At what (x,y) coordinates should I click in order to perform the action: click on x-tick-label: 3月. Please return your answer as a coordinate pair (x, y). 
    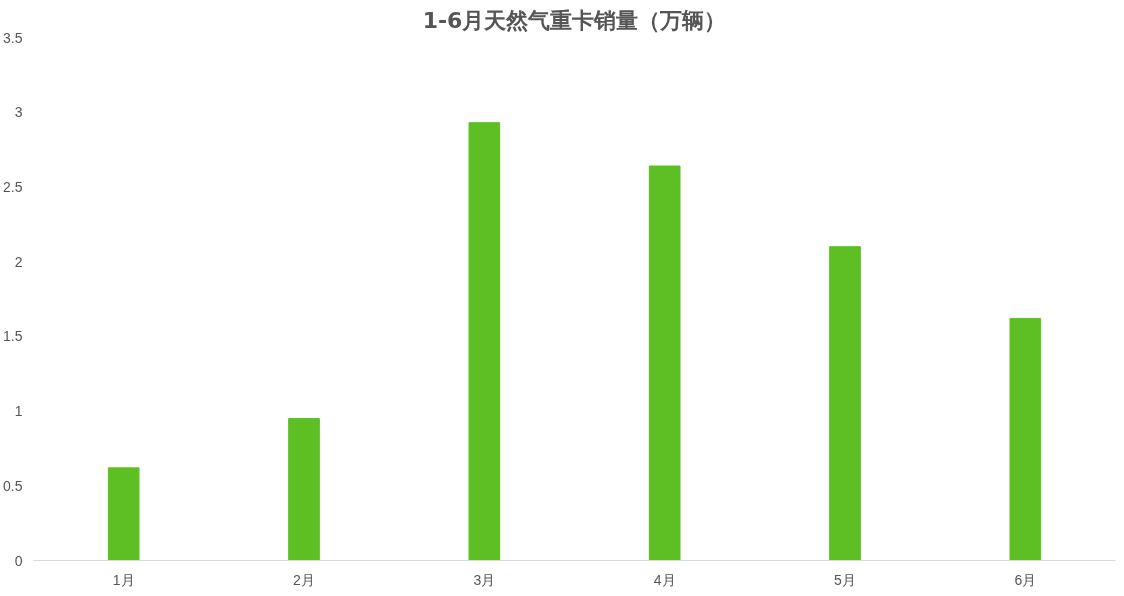
    Looking at the image, I should click on (484, 579).